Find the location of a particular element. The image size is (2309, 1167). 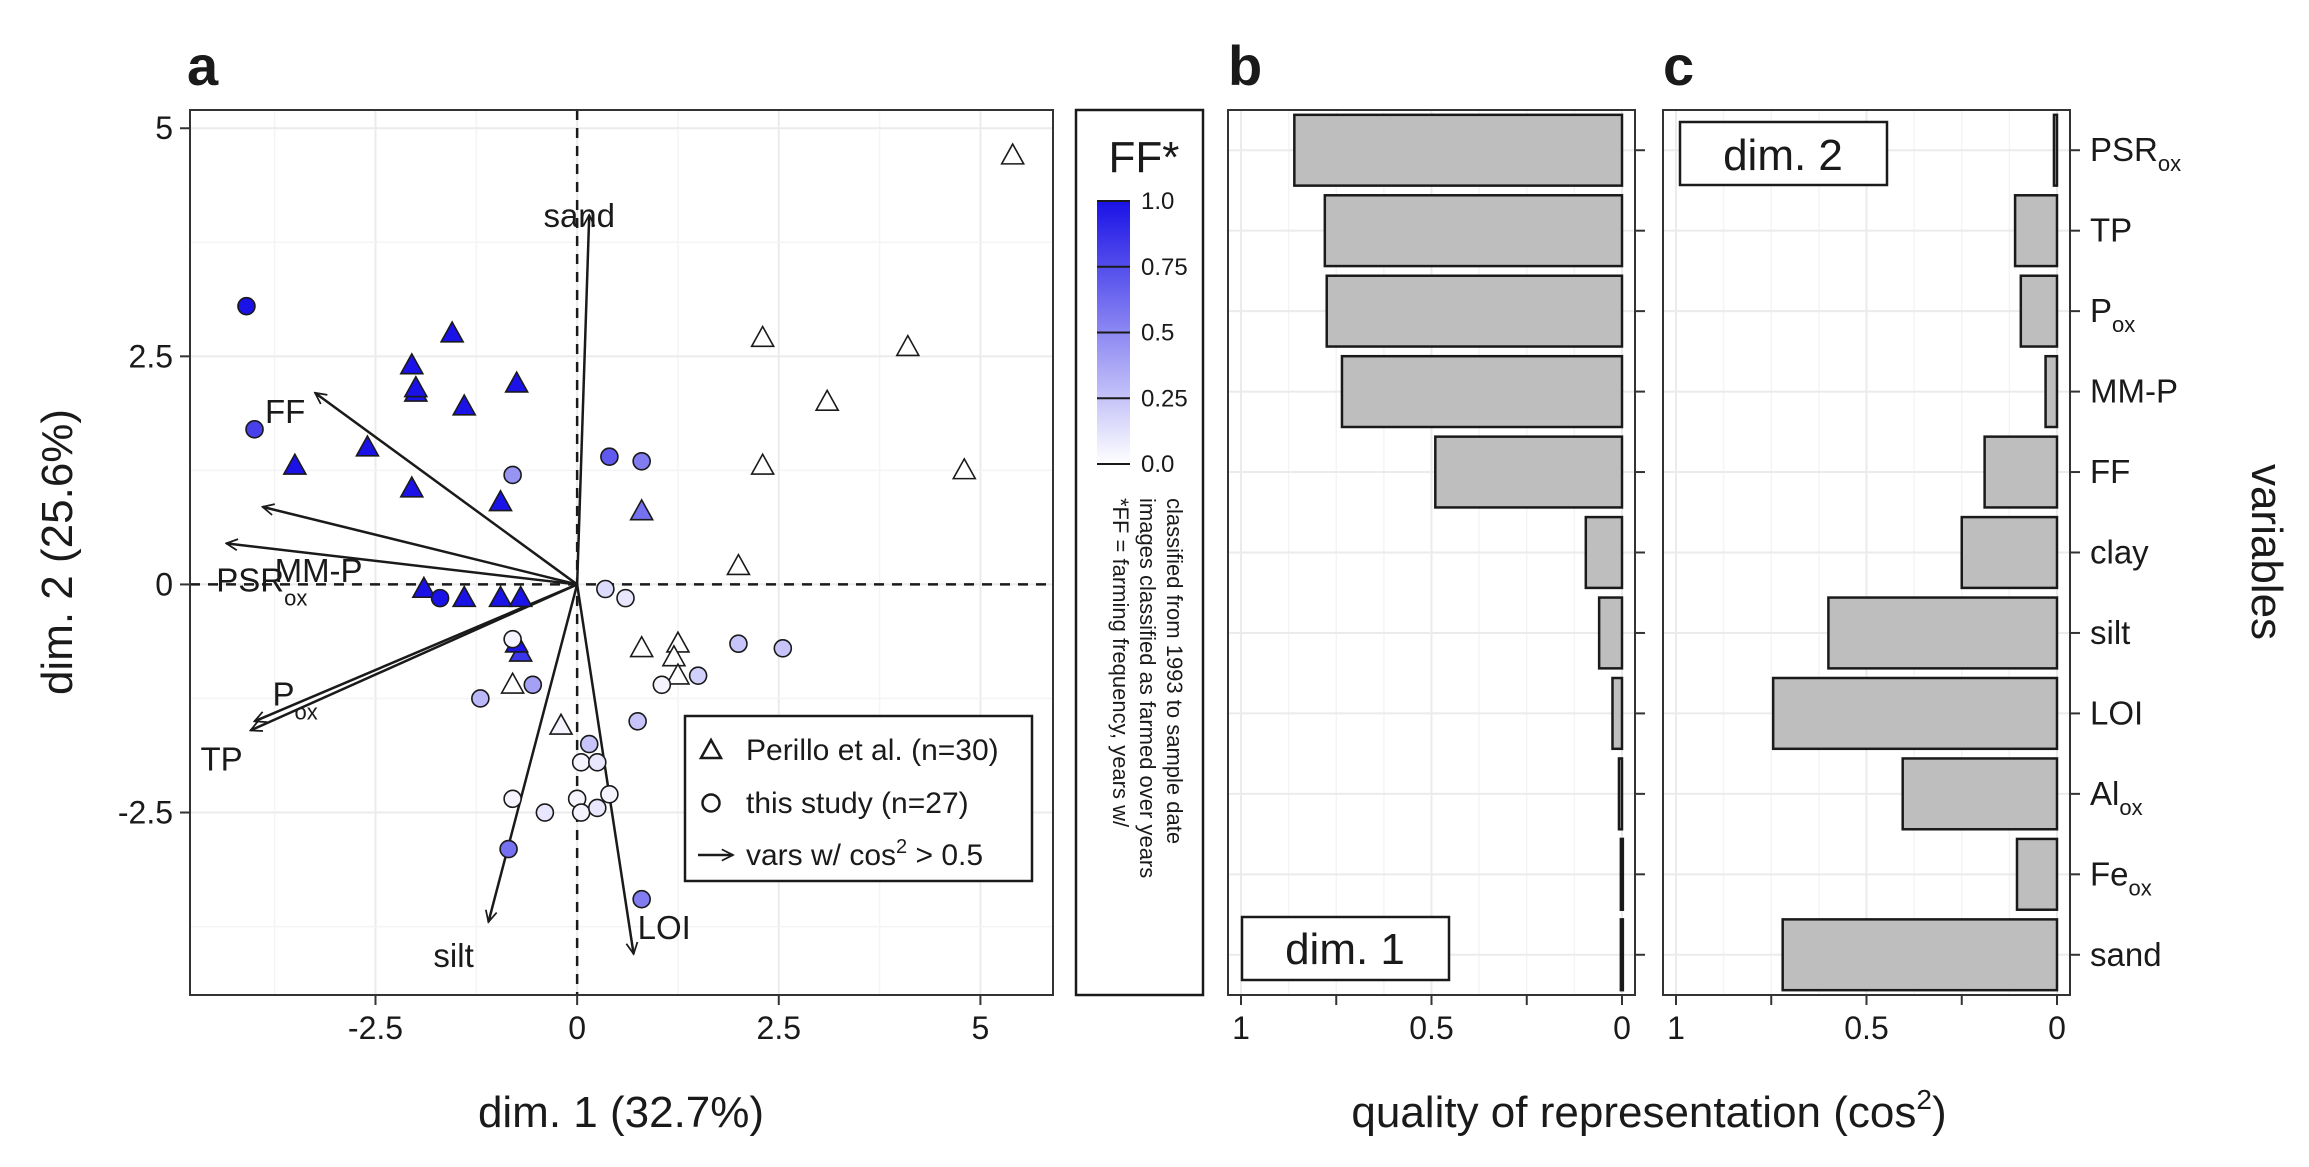

panel-label-a: a is located at coordinates (203, 65).